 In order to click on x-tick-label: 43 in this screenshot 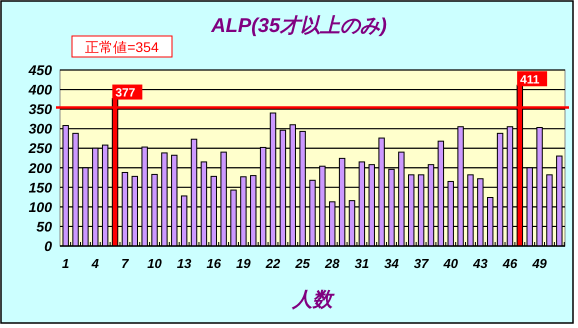, I will do `click(480, 263)`.